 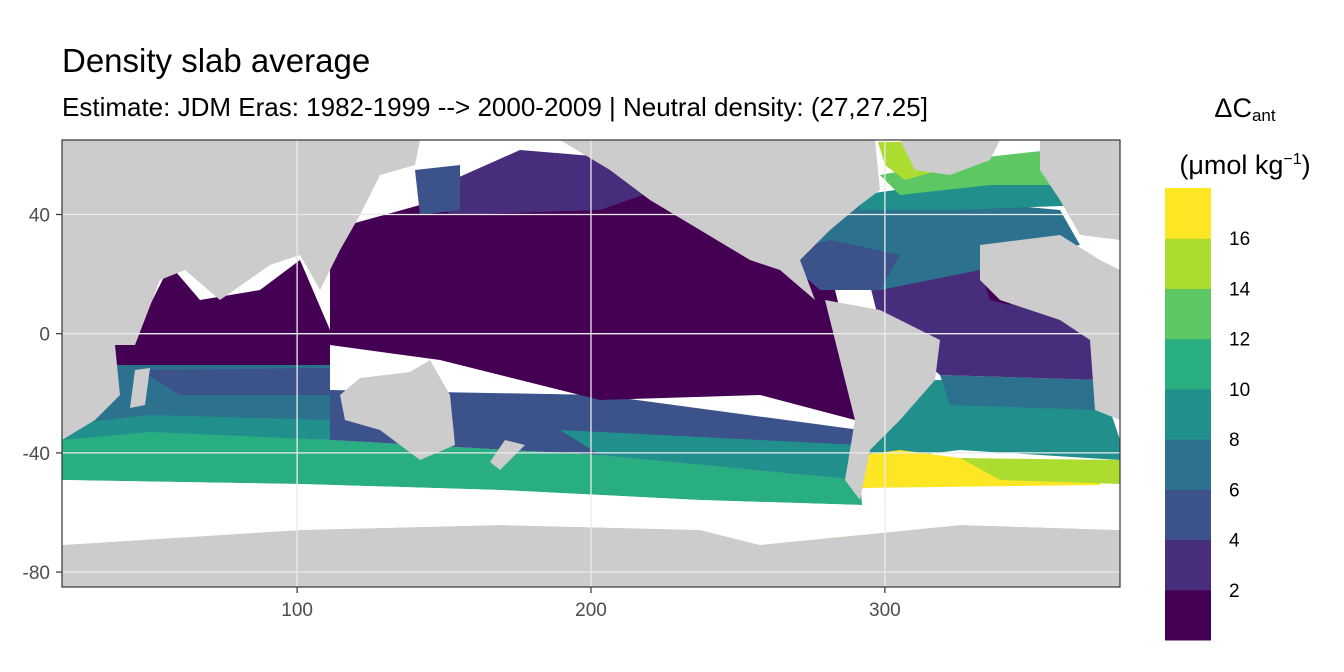 I want to click on ocean-subpolar-green, so click(x=985, y=172).